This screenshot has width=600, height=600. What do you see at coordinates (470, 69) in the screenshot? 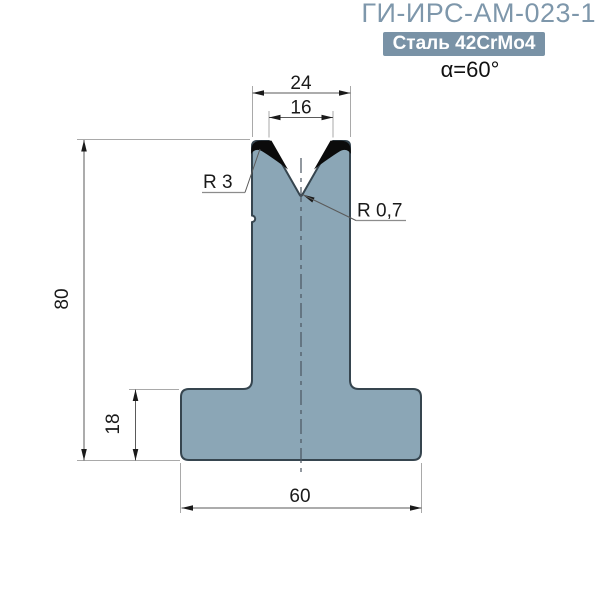
I see `angle-label: α=60°` at bounding box center [470, 69].